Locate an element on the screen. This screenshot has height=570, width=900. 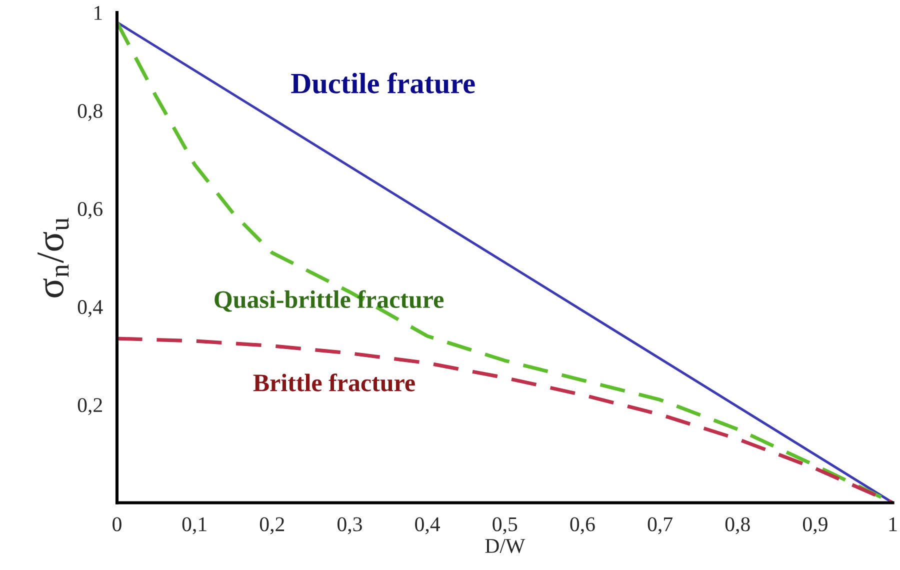
x-tick-label: 0,7 is located at coordinates (660, 525).